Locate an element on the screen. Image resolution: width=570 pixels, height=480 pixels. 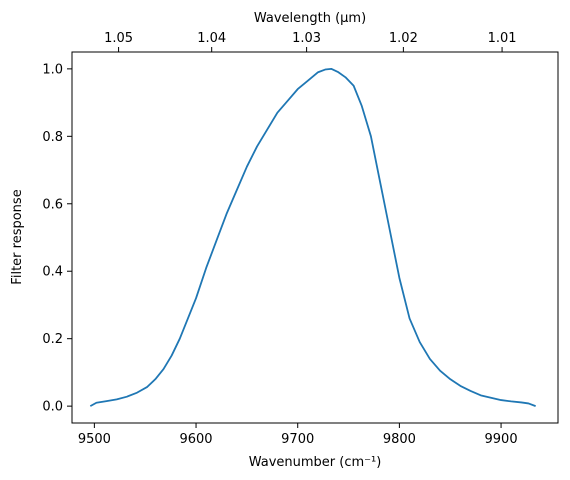
y-tick-label: 0.8 is located at coordinates (52, 137).